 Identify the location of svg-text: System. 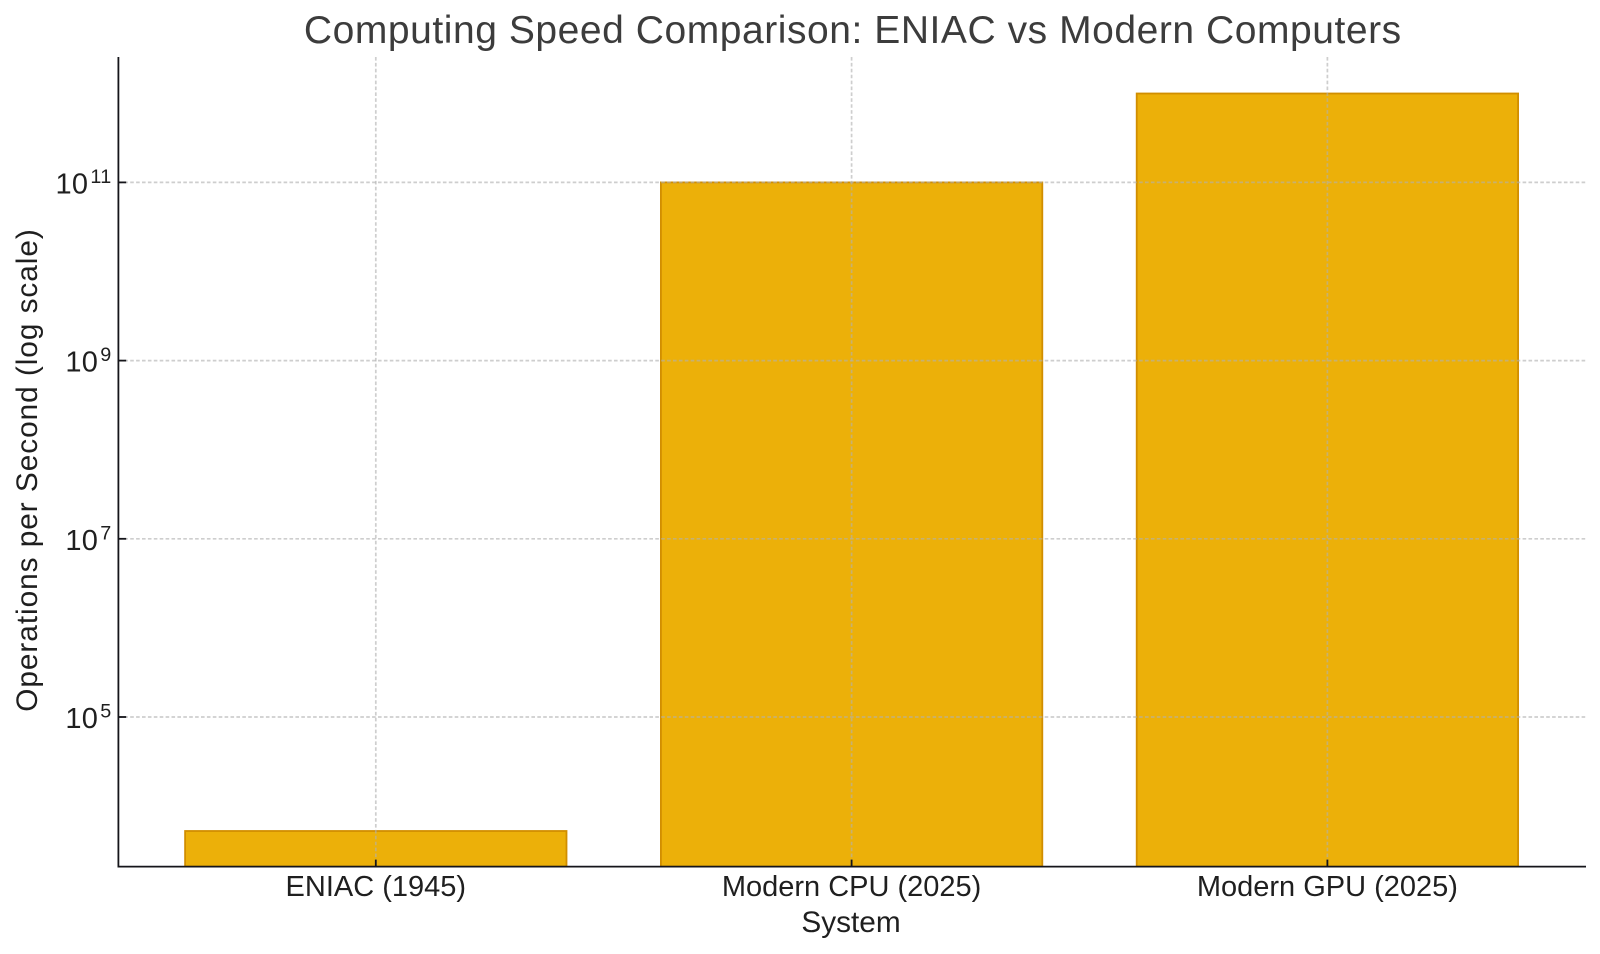
(850, 922).